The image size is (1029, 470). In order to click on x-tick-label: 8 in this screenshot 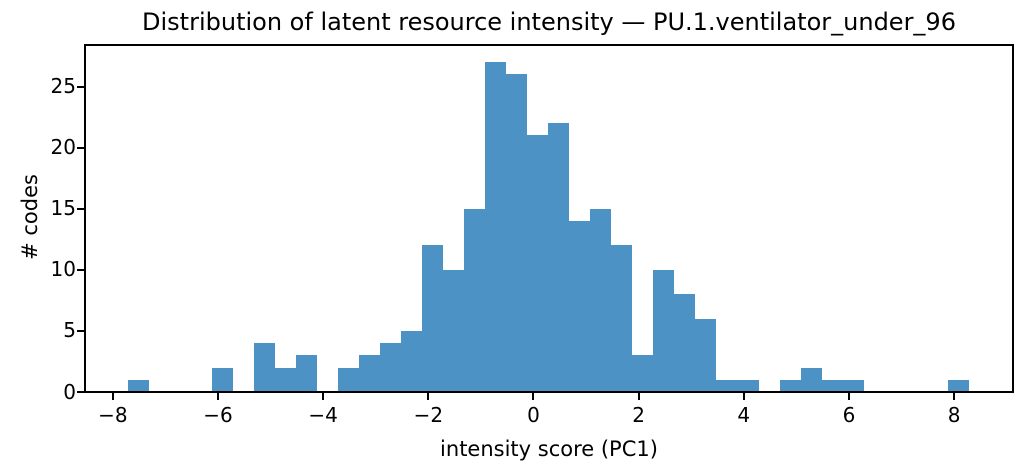, I will do `click(954, 415)`.